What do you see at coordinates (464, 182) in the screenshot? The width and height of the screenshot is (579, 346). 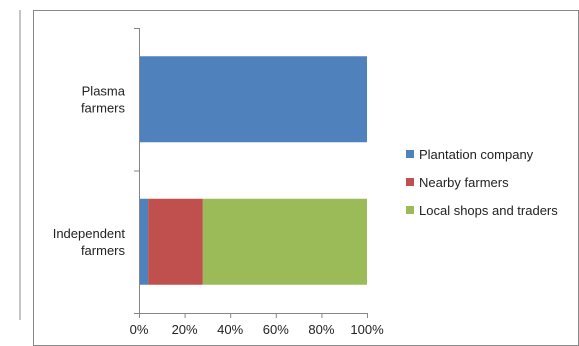 I see `legend-label: Nearby farmers` at bounding box center [464, 182].